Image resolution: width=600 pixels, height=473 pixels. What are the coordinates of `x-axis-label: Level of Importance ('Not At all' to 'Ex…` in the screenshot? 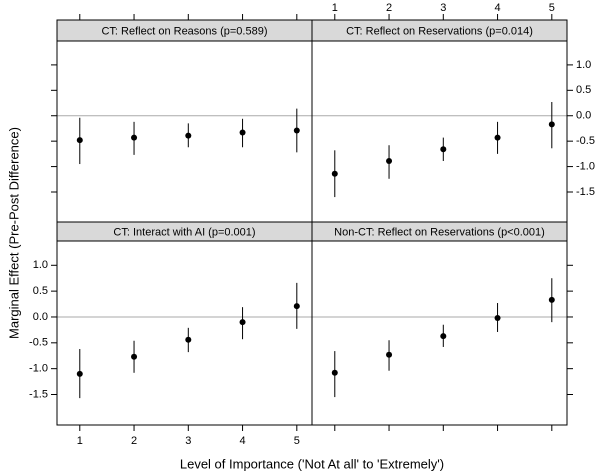 It's located at (312, 463).